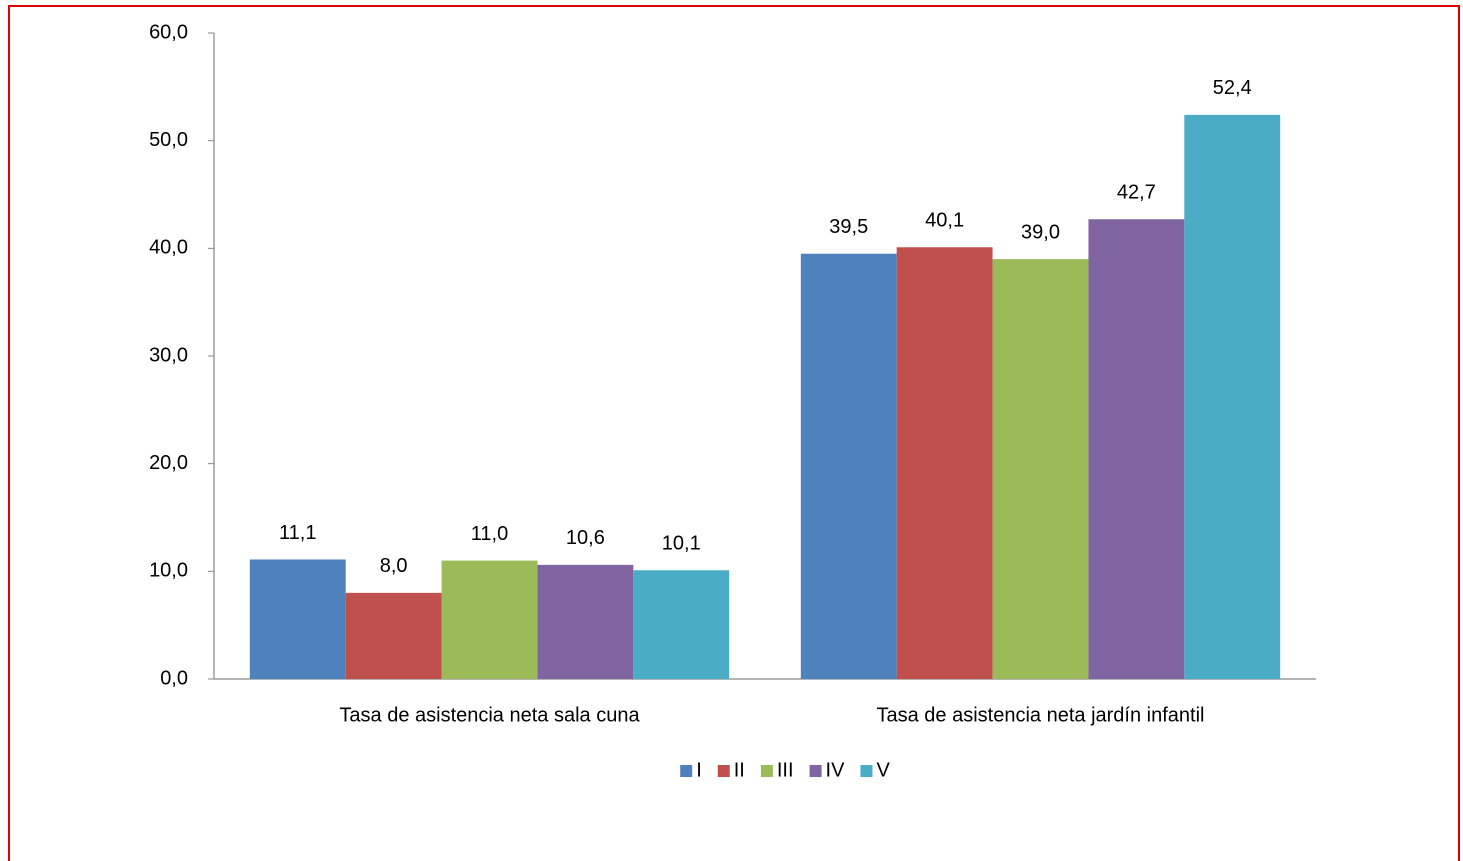  Describe the element at coordinates (1041, 715) in the screenshot. I see `x-tick-label: Tasa de asistencia neta jardín infantil` at that location.